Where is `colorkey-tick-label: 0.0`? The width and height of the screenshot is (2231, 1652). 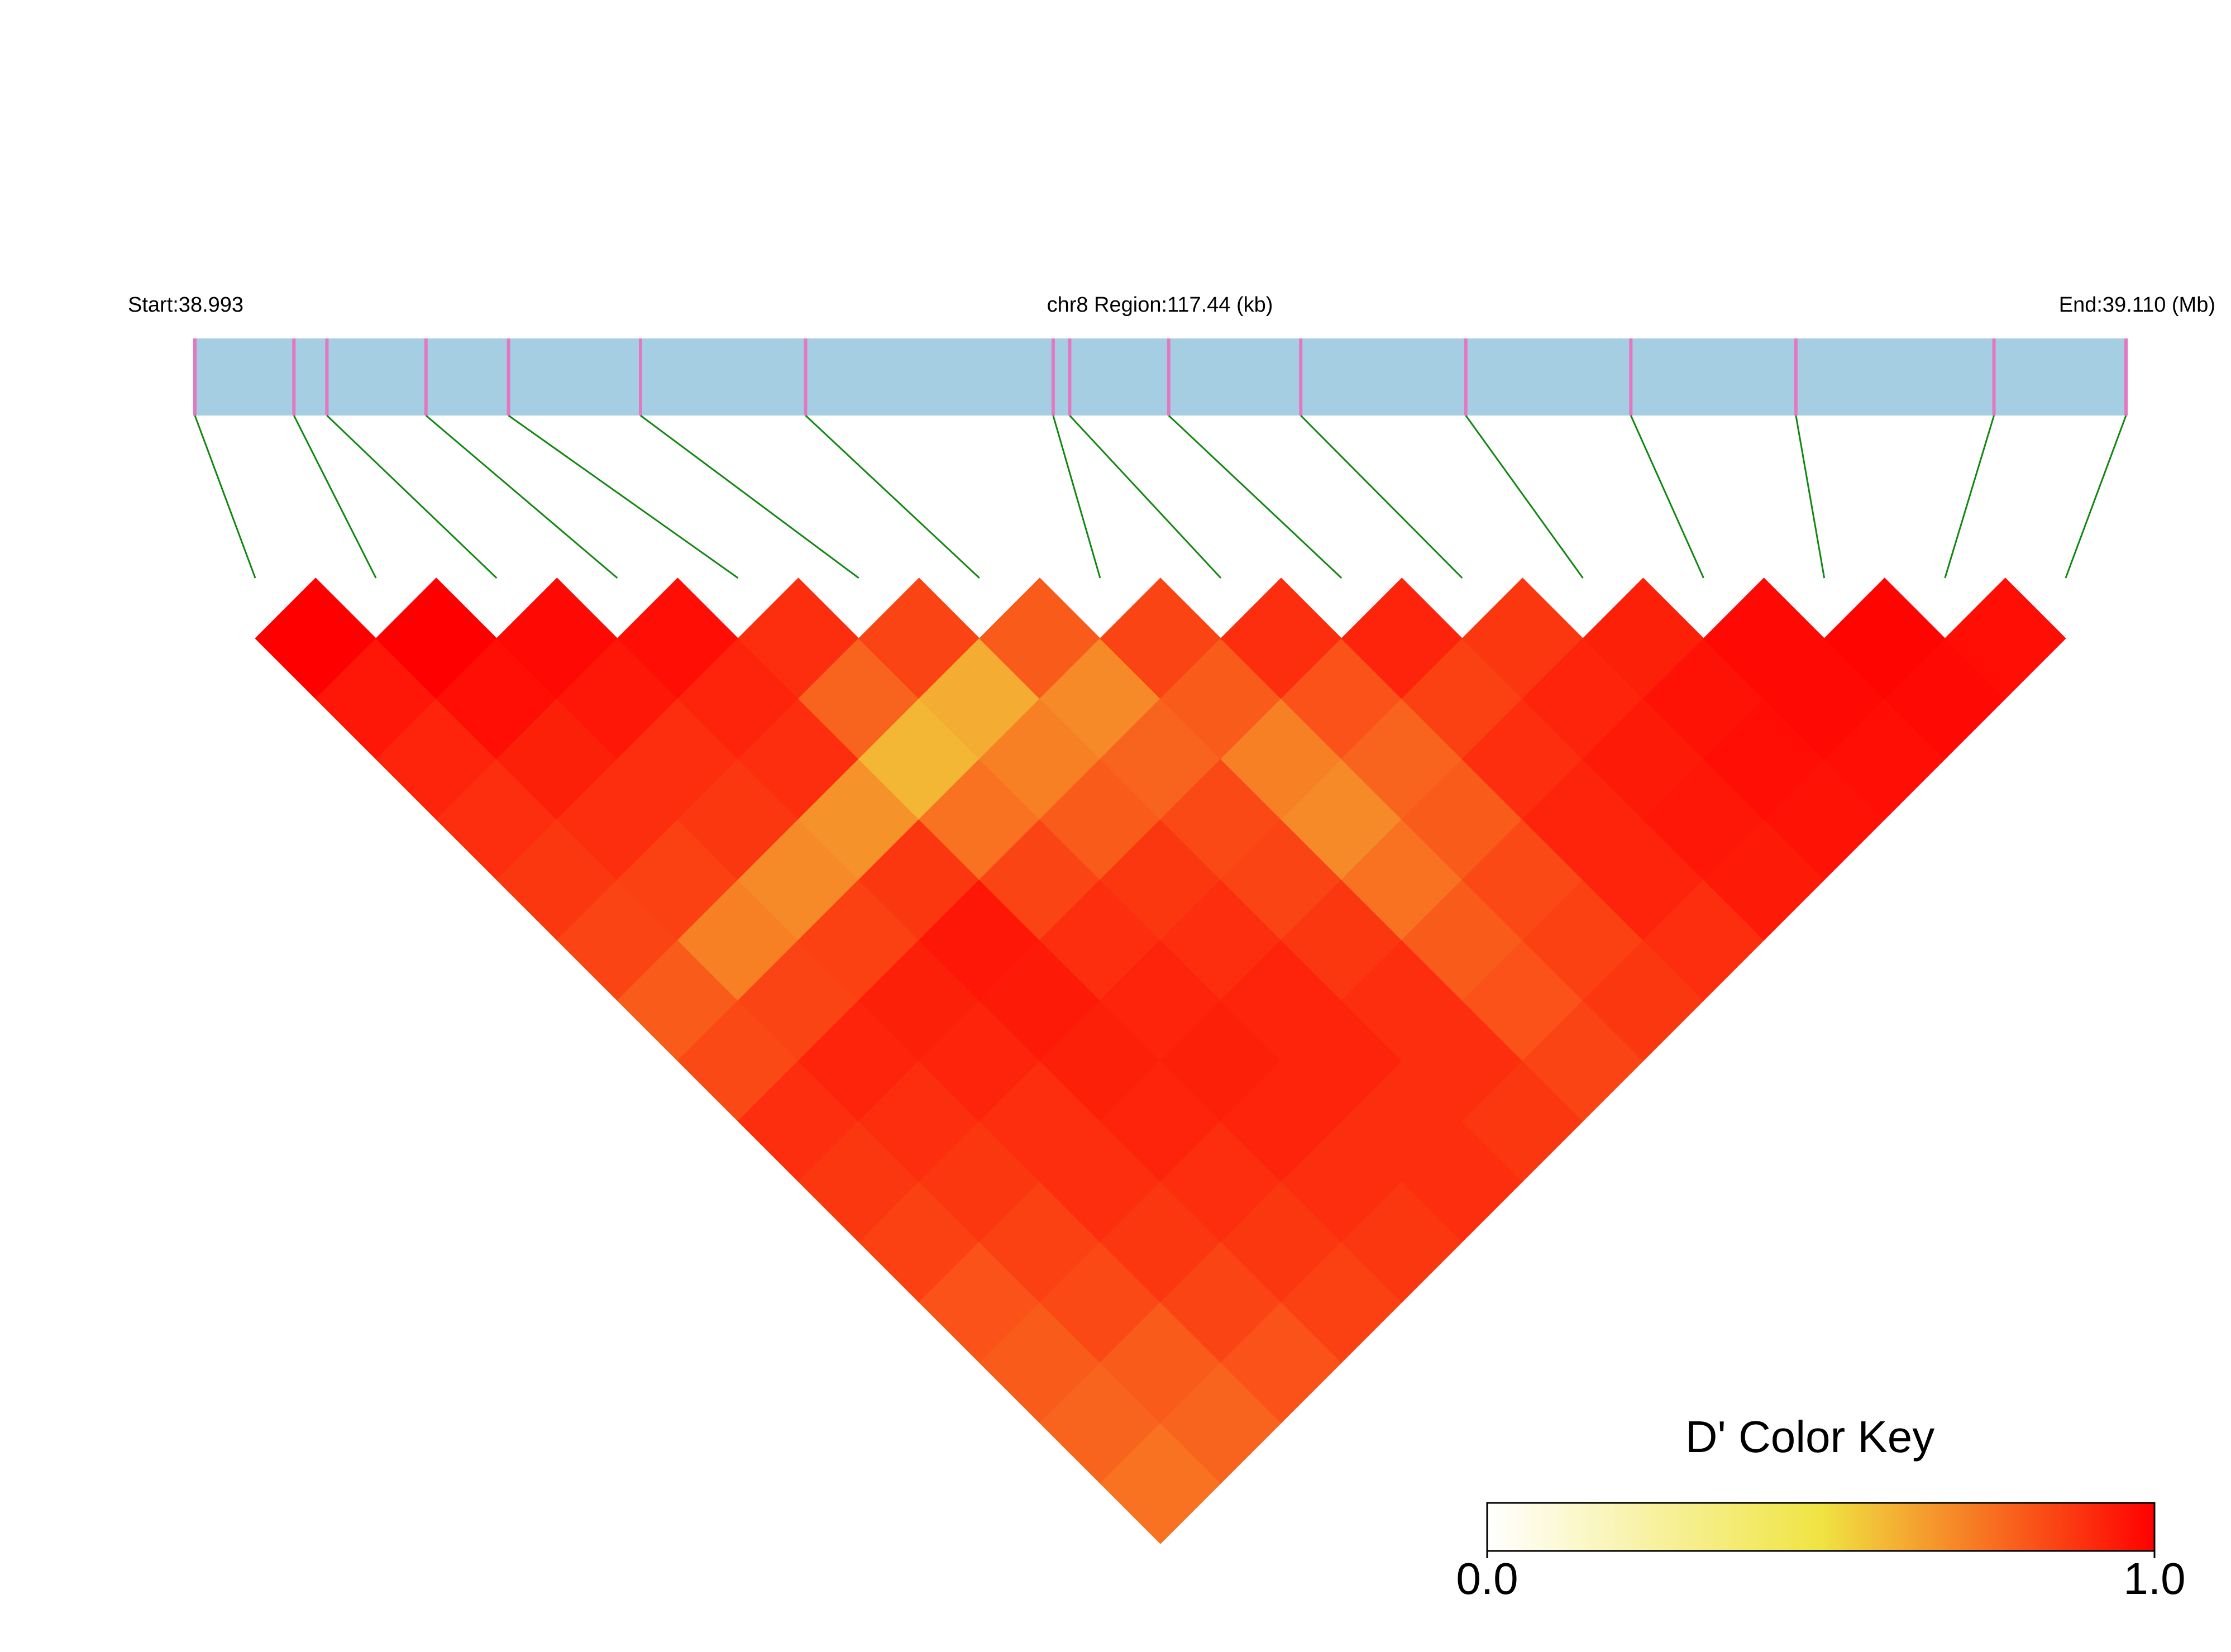
colorkey-tick-label: 0.0 is located at coordinates (1487, 1578).